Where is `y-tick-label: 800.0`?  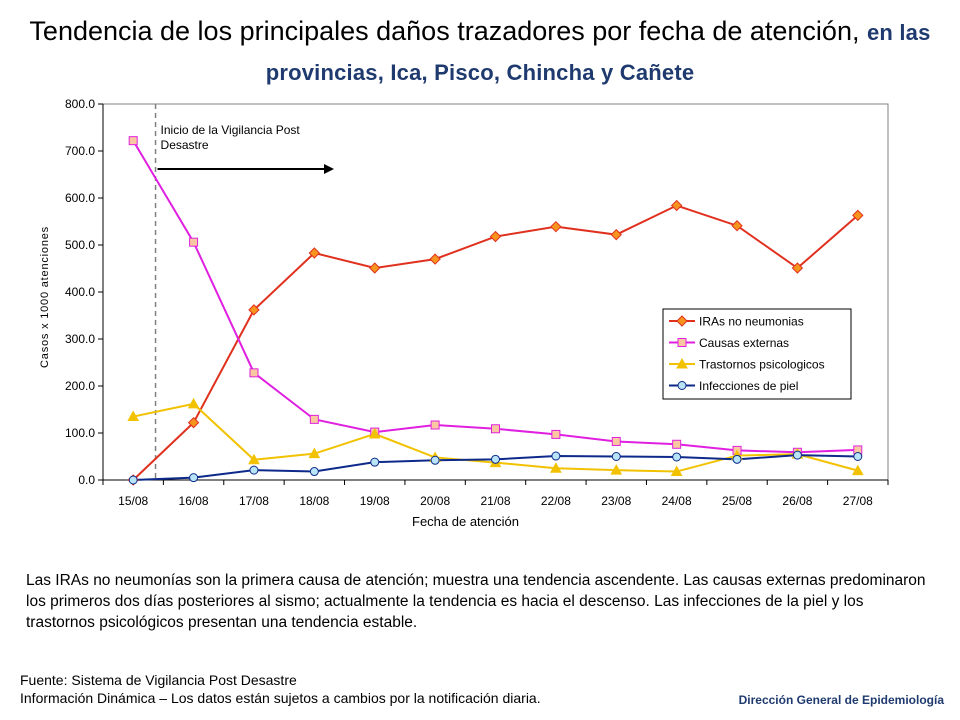 y-tick-label: 800.0 is located at coordinates (80, 104).